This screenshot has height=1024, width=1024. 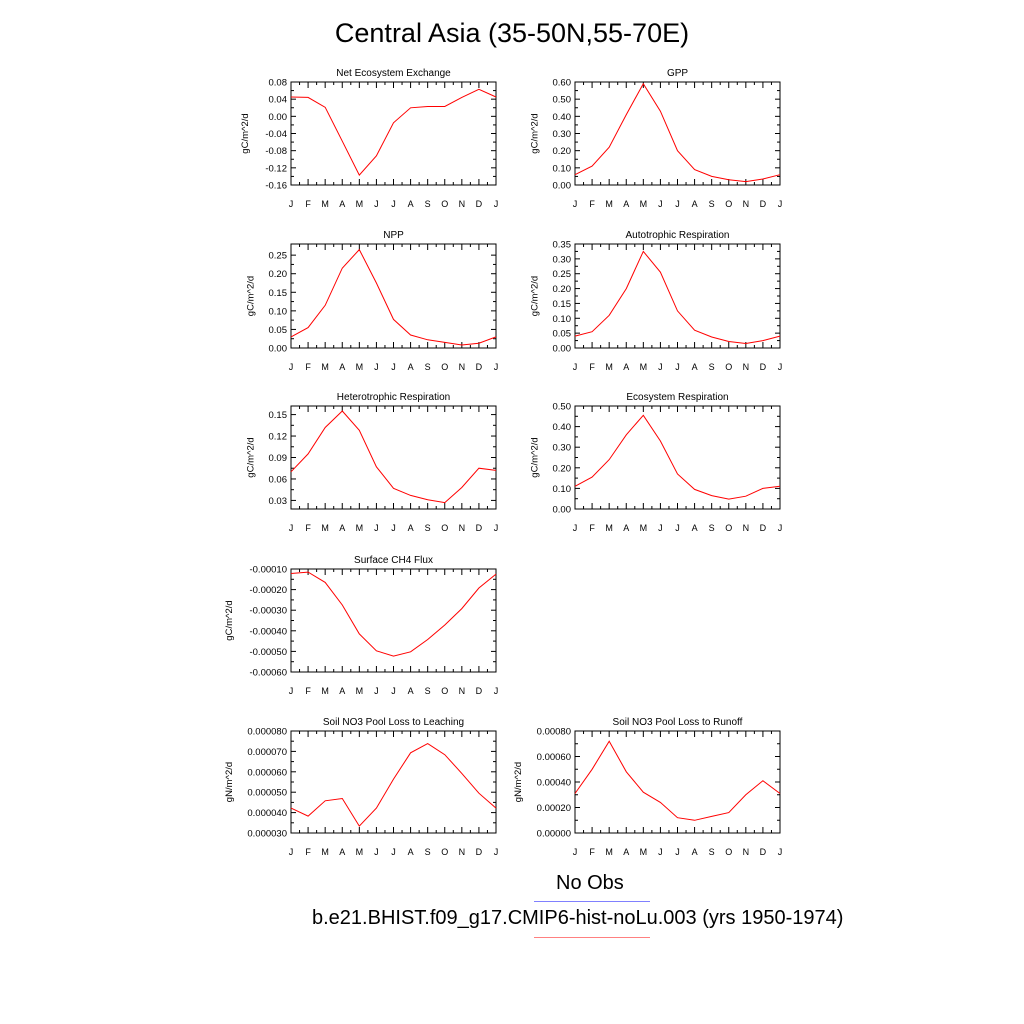 What do you see at coordinates (278, 501) in the screenshot?
I see `y-tick-label: 0.03` at bounding box center [278, 501].